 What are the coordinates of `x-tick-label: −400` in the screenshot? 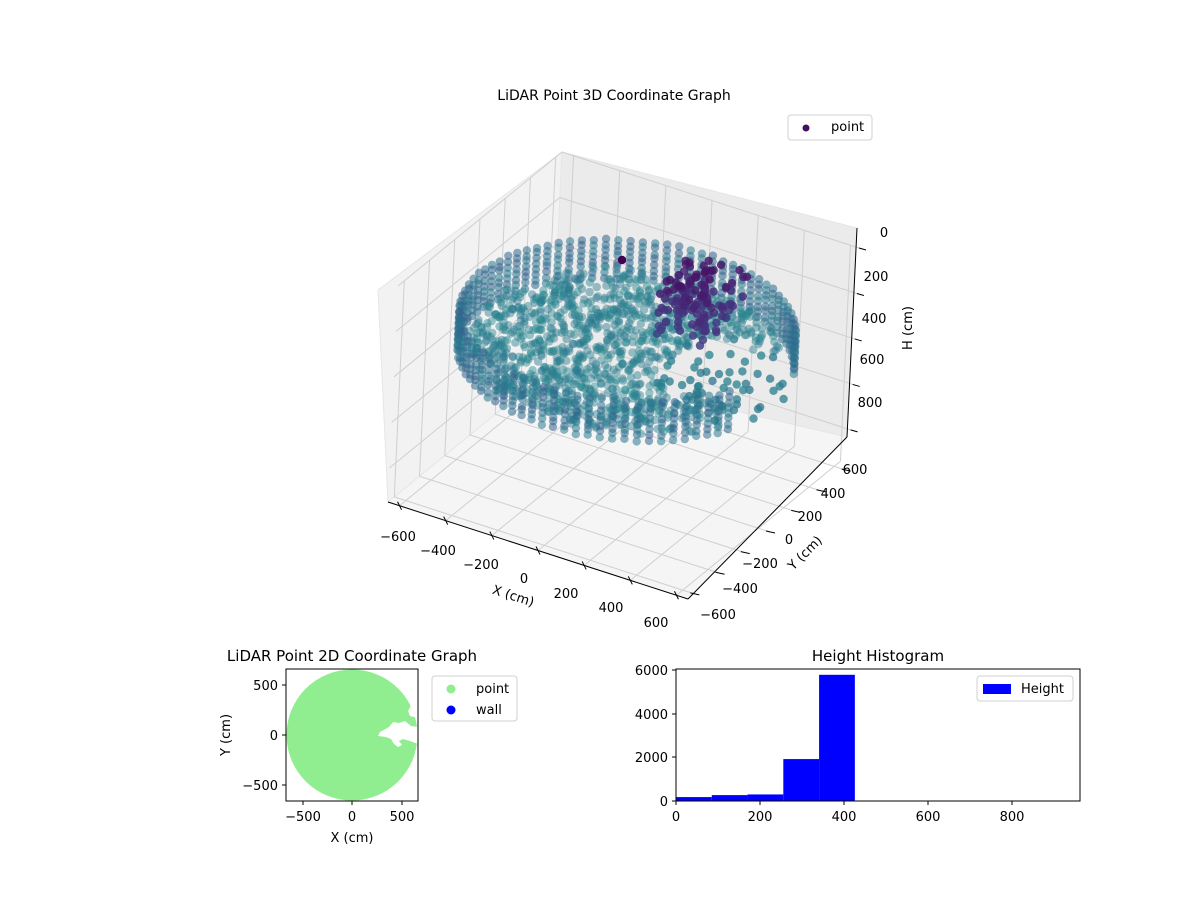 It's located at (438, 551).